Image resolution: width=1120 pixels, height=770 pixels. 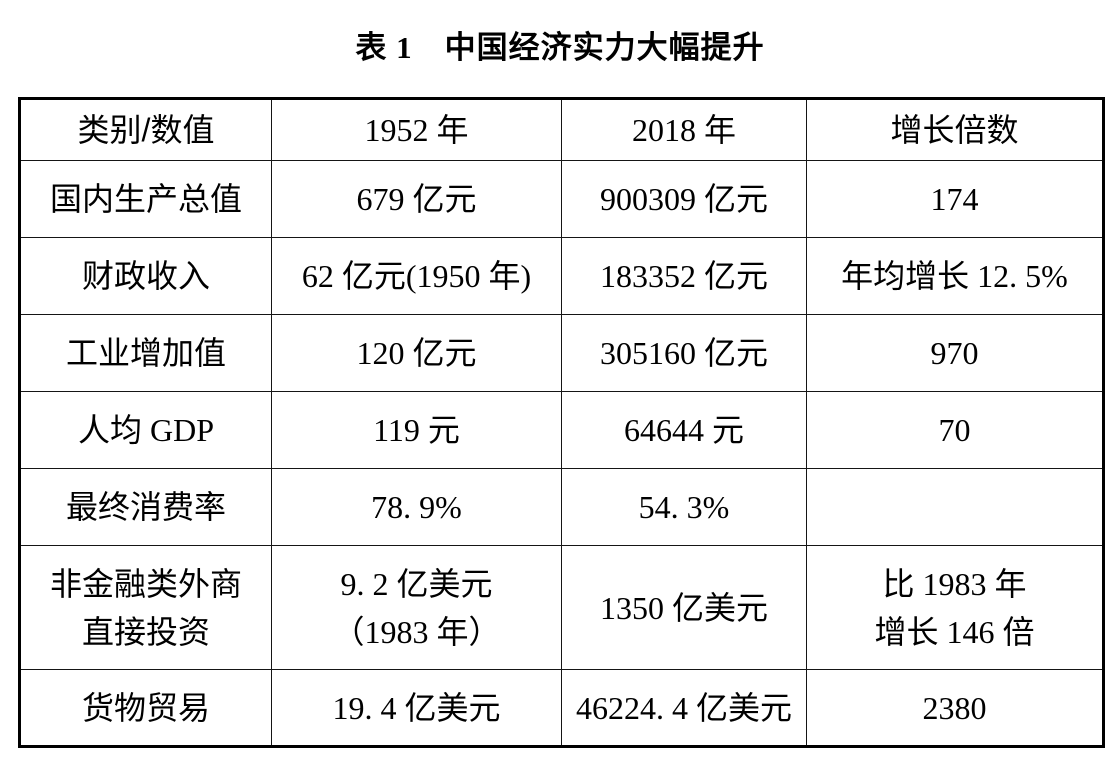 I want to click on table-cell: 财政收入, so click(x=145, y=276).